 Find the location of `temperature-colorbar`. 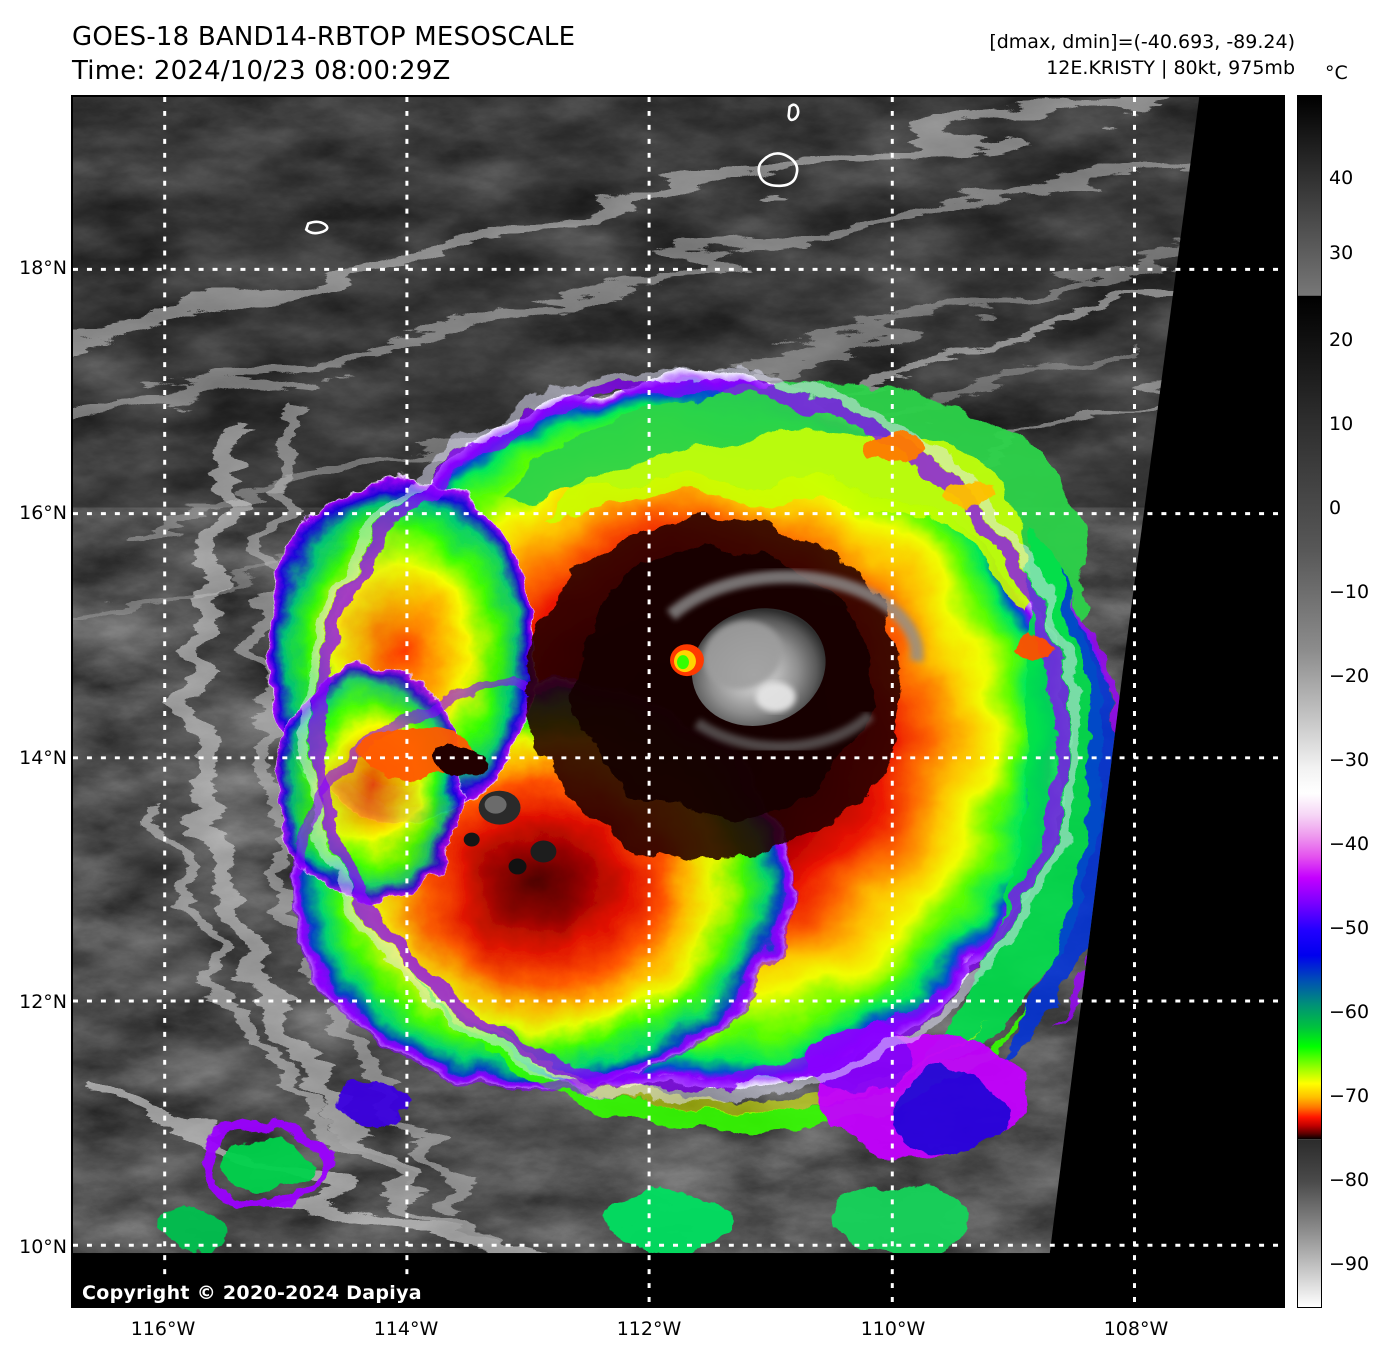

temperature-colorbar is located at coordinates (1309, 701).